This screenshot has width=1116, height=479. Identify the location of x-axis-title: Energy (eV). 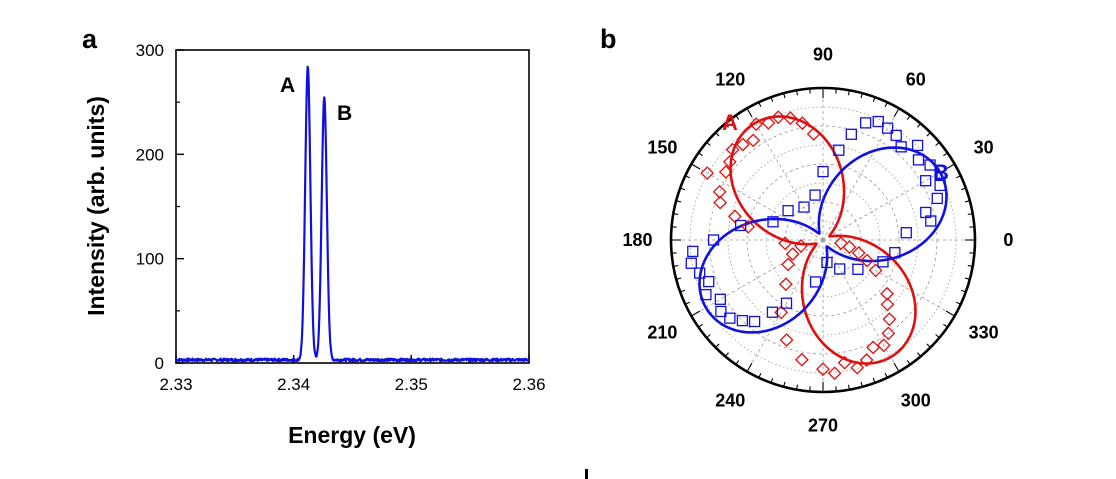
(352, 435).